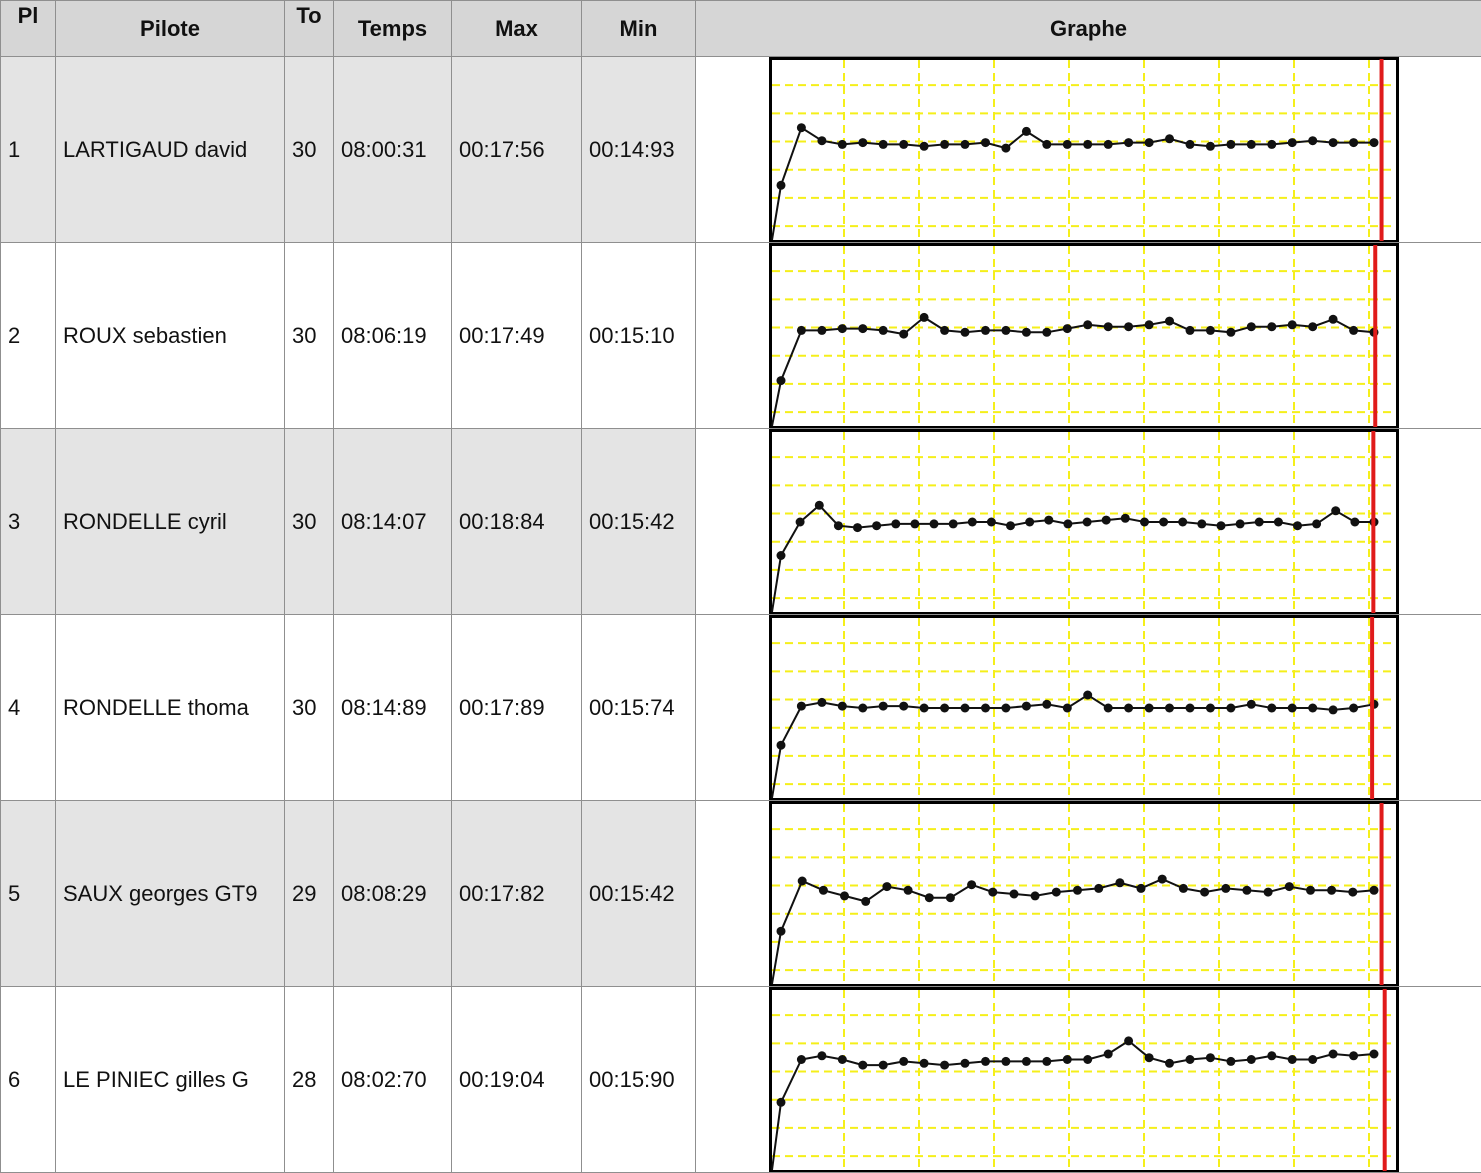  Describe the element at coordinates (309, 1080) in the screenshot. I see `cell-to: 28` at that location.